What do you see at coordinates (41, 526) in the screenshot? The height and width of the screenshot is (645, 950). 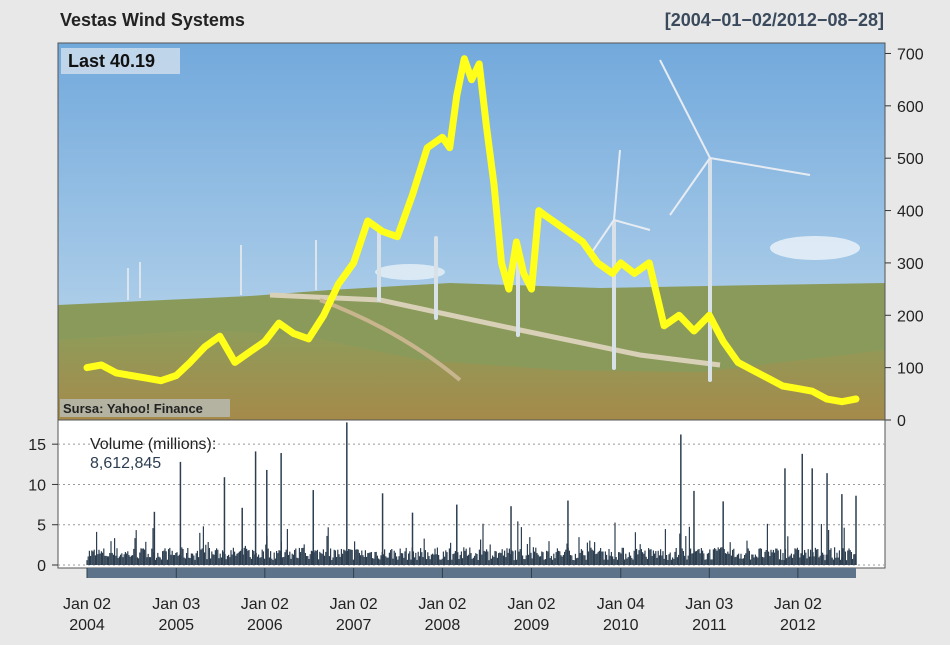 I see `volume-tick-label: 5` at bounding box center [41, 526].